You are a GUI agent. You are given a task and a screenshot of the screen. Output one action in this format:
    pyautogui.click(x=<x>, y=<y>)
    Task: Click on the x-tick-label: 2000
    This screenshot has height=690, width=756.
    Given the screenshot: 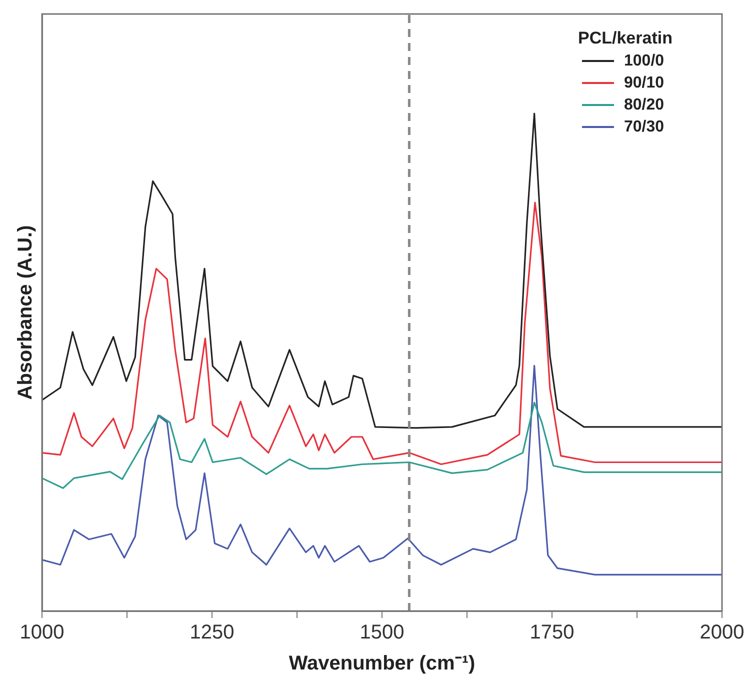 What is the action you would take?
    pyautogui.click(x=722, y=633)
    